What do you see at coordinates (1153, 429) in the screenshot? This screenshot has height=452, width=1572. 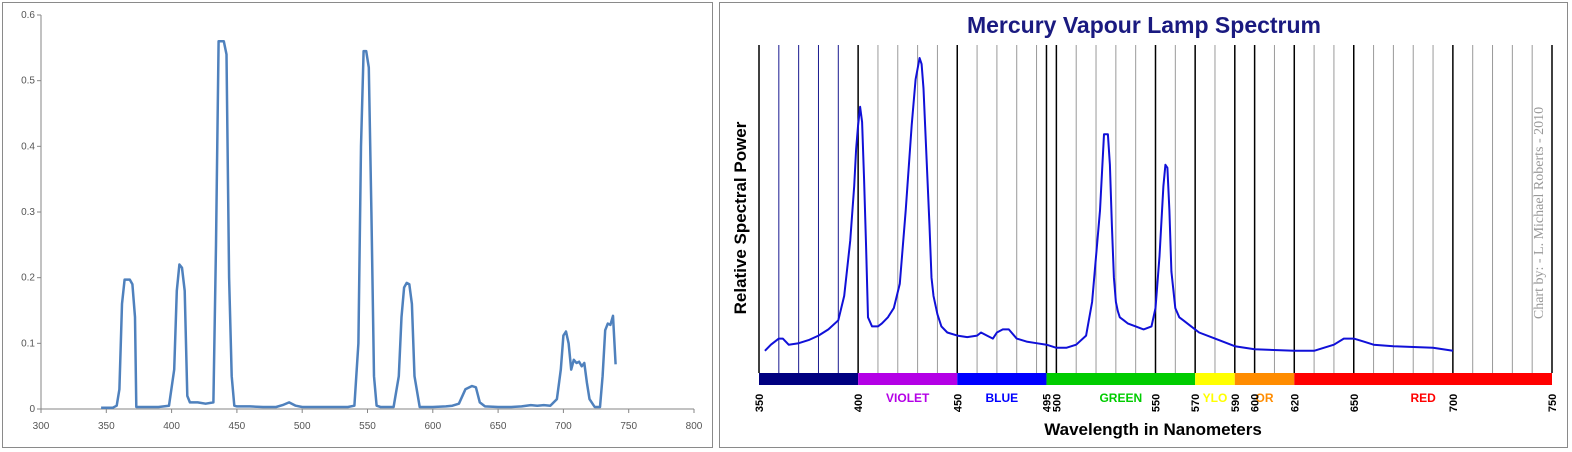 I see `x-axis-title: Wavelength in Nanometers` at bounding box center [1153, 429].